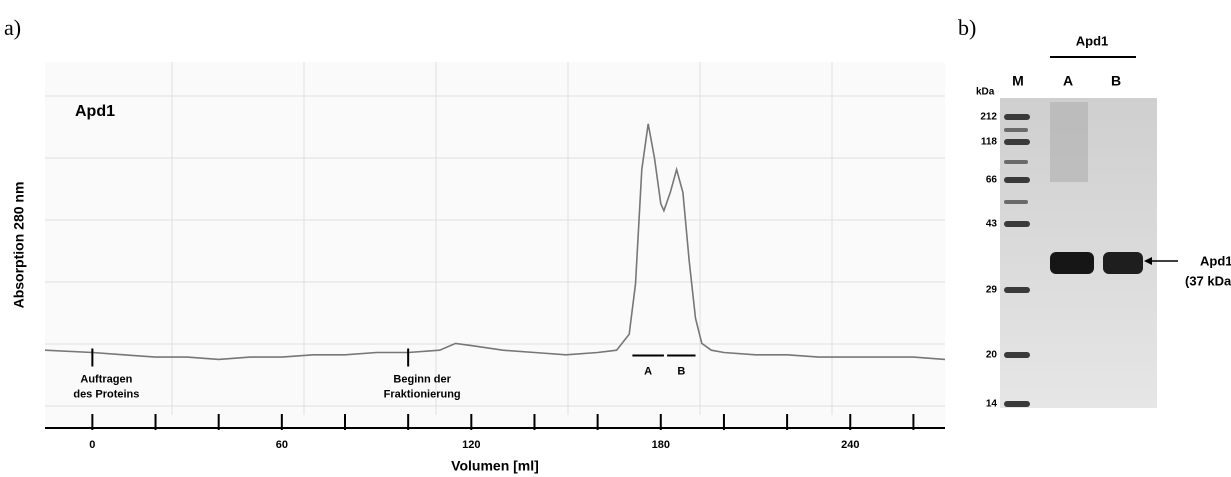 The width and height of the screenshot is (1231, 477). I want to click on annotation: des Proteins, so click(106, 394).